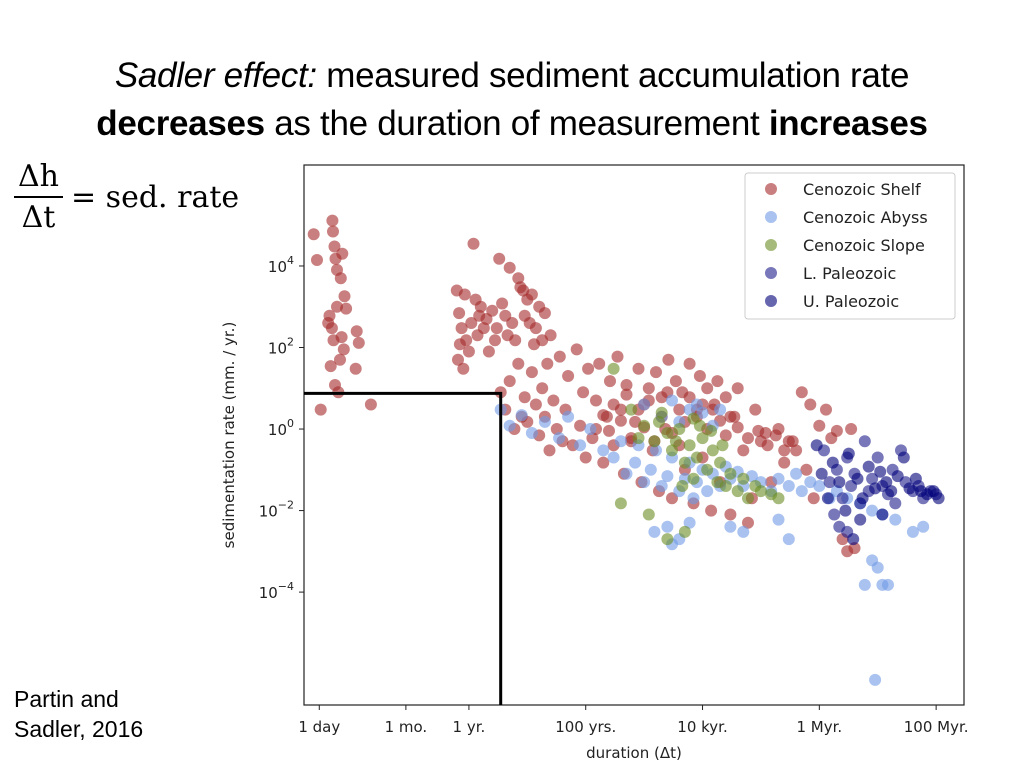 The height and width of the screenshot is (768, 1024). Describe the element at coordinates (319, 727) in the screenshot. I see `x-tick-label-0: 1 day` at that location.